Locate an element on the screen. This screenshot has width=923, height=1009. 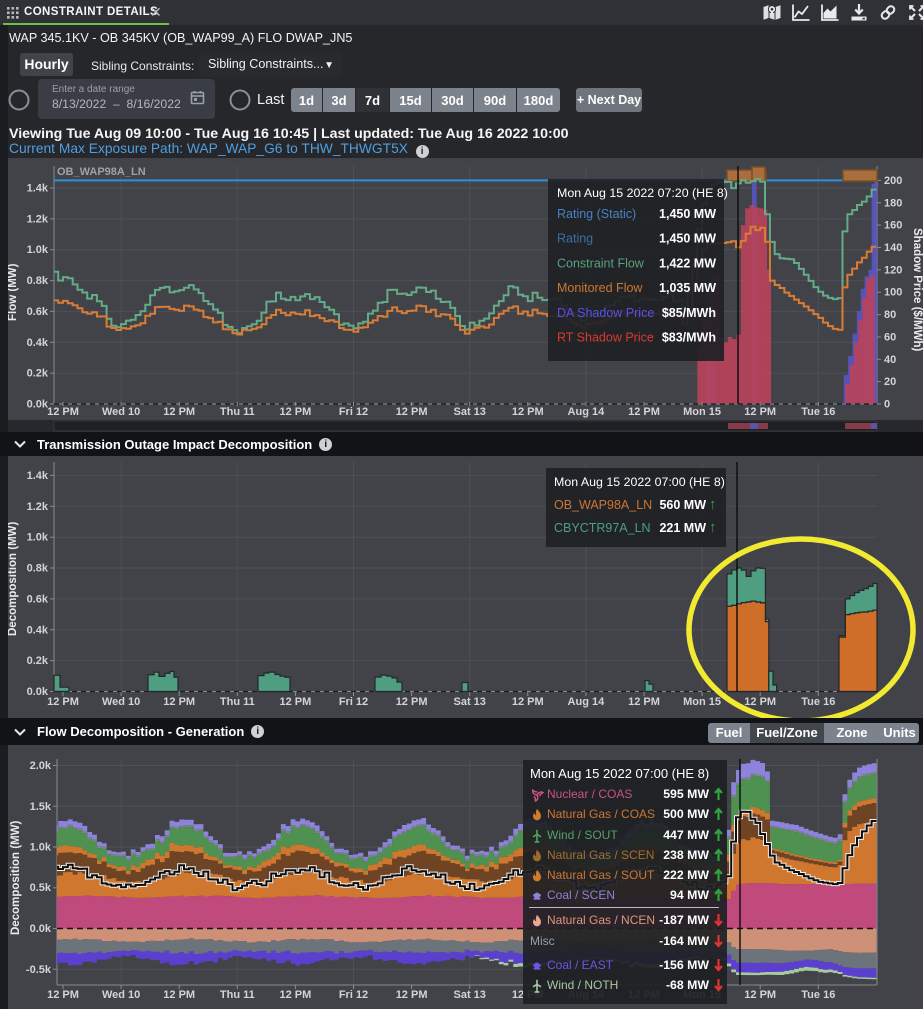
svg-text: Mon Aug 15 2022 07:20 (HE 8) is located at coordinates (642, 193).